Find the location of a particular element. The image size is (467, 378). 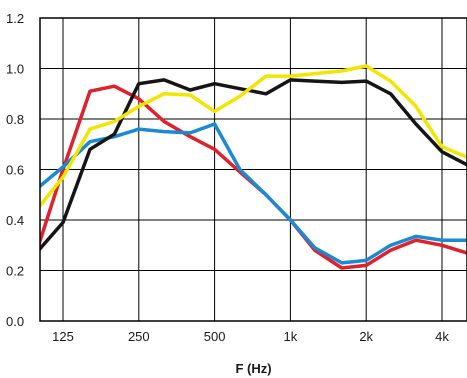

y-tick-label: 1.0 is located at coordinates (15, 69).